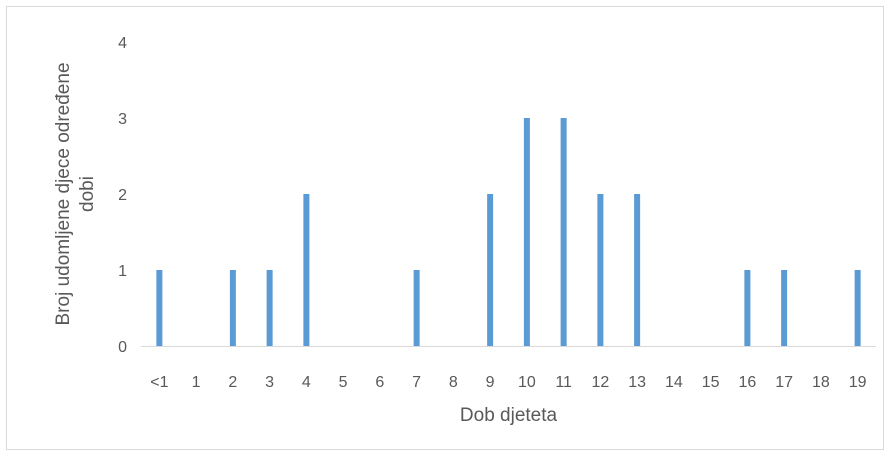 The image size is (892, 457). Describe the element at coordinates (379, 382) in the screenshot. I see `x-tick-label: 6` at that location.